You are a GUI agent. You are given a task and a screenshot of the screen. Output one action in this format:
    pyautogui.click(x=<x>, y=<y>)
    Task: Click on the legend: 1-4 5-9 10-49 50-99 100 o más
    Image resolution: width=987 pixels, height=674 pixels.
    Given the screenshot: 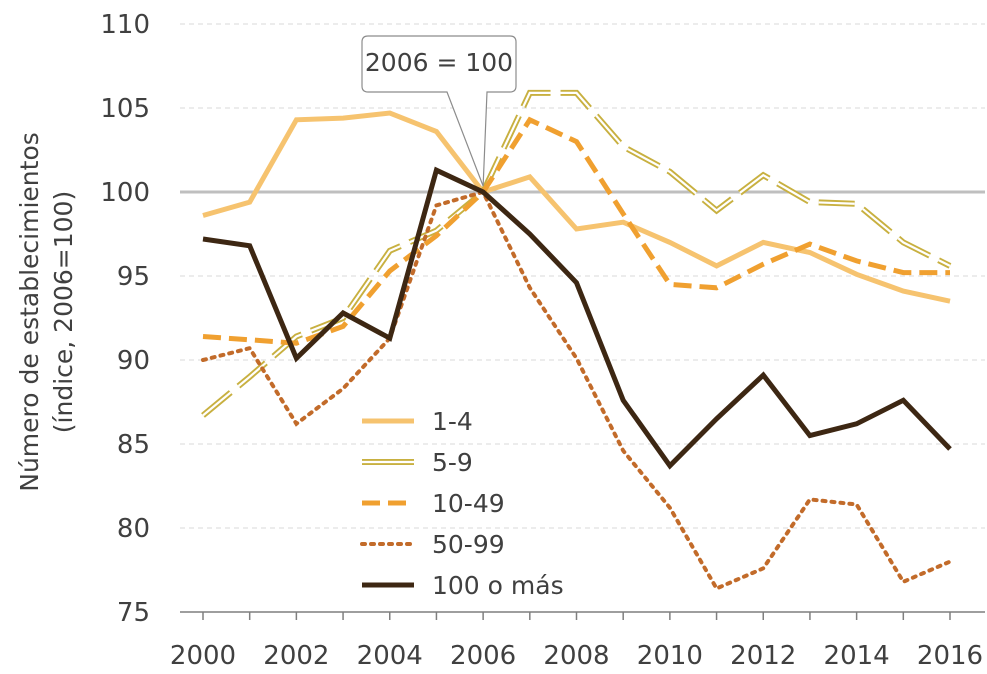 What is the action you would take?
    pyautogui.click(x=462, y=503)
    